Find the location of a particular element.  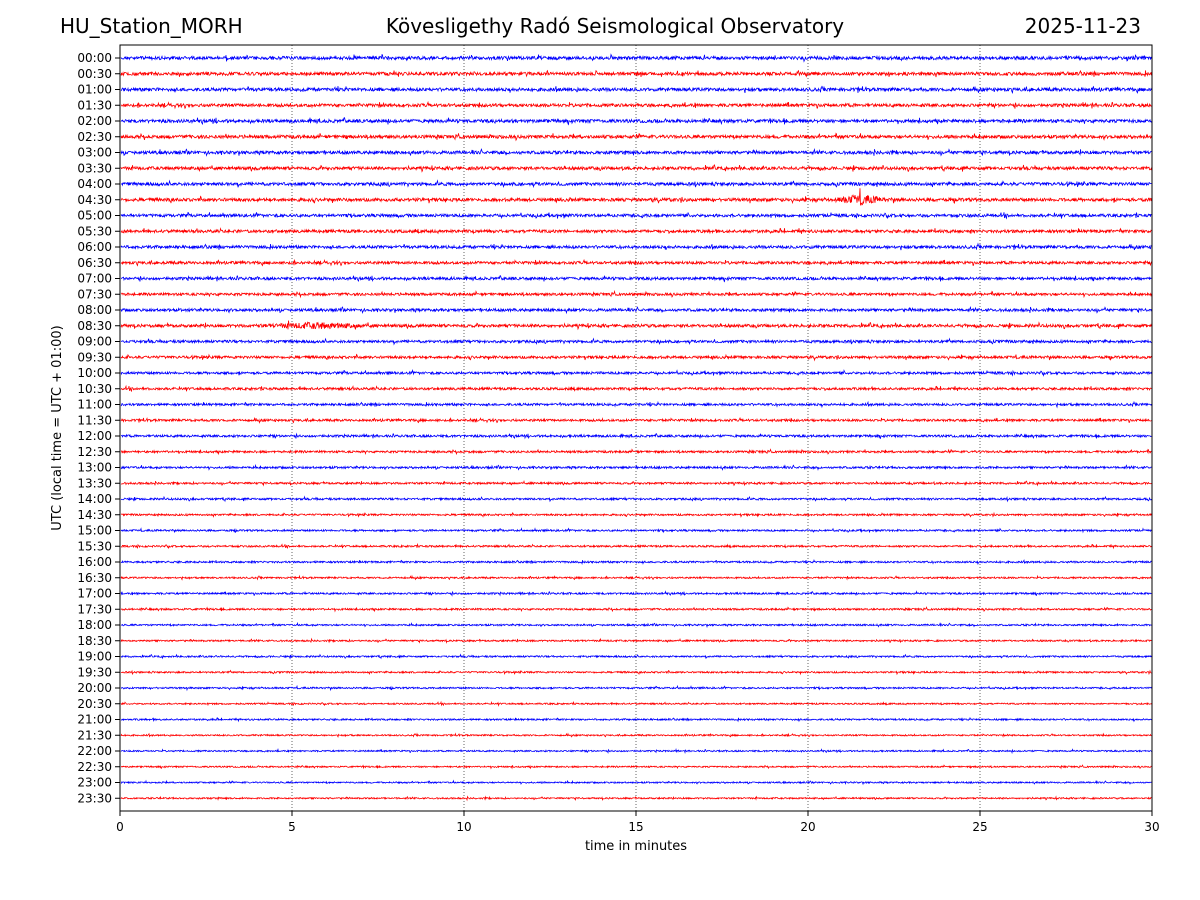

y-tick-label: 01:00 is located at coordinates (94, 90).